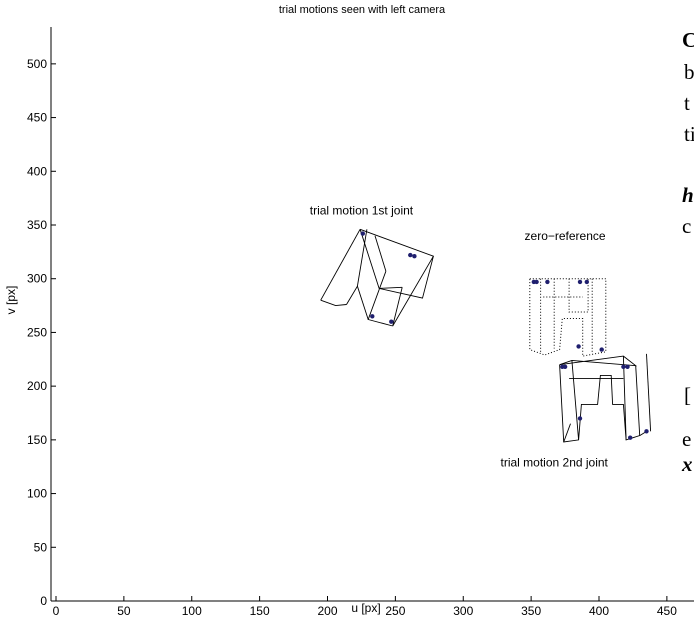 This screenshot has width=694, height=621. What do you see at coordinates (689, 72) in the screenshot?
I see `page-fragment-line-1: b` at bounding box center [689, 72].